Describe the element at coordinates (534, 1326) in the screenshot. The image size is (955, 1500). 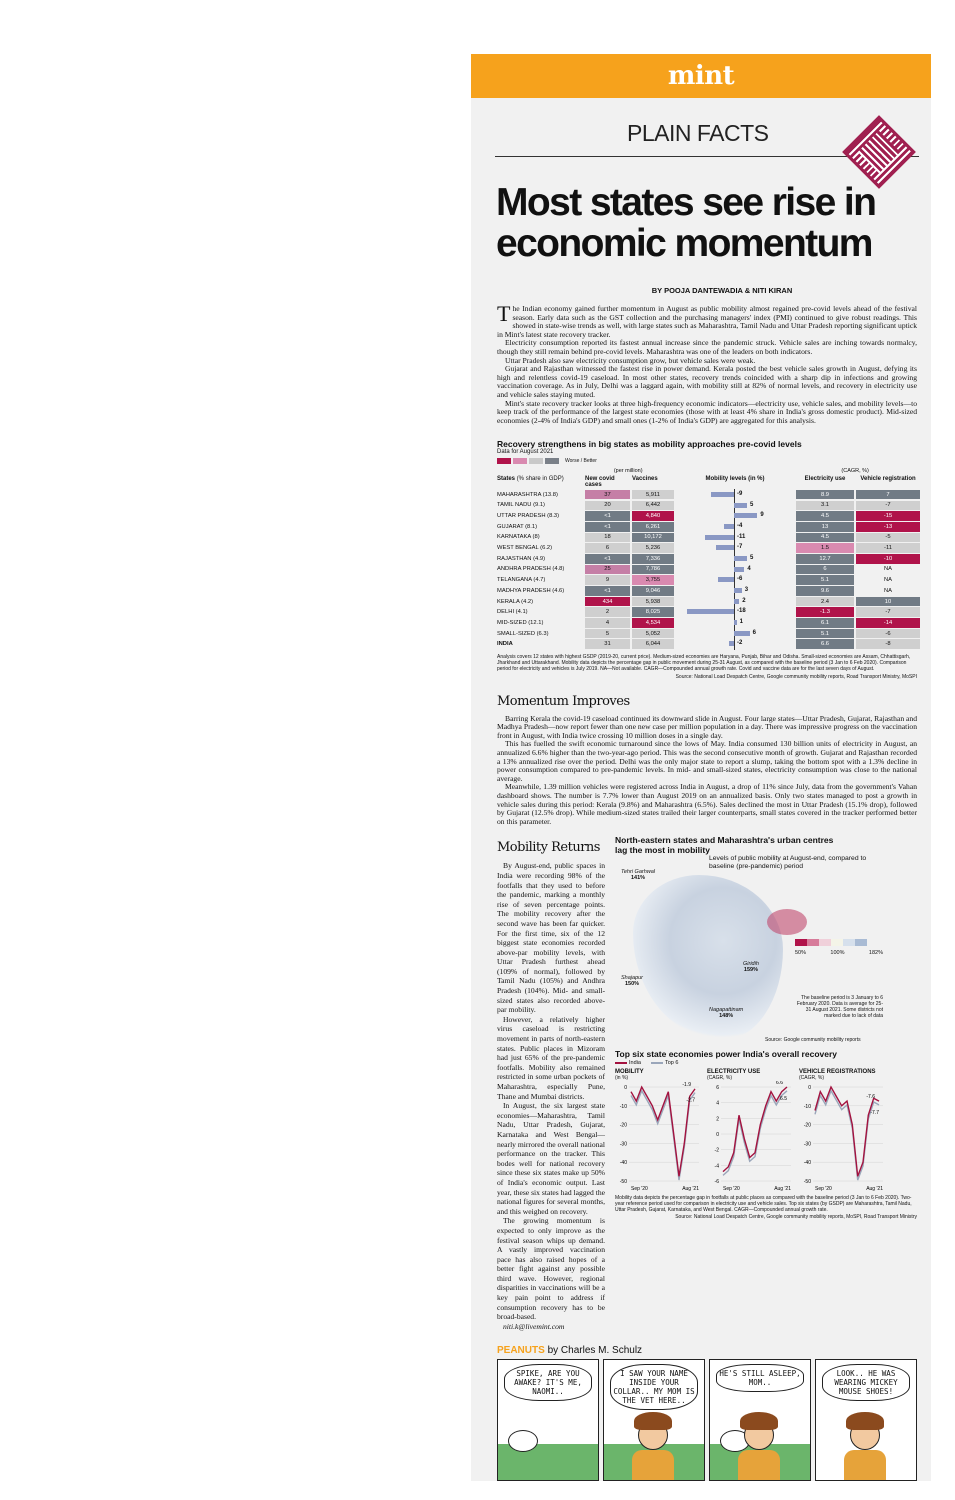
I see `author-email: niti.k@livemint.com` at that location.